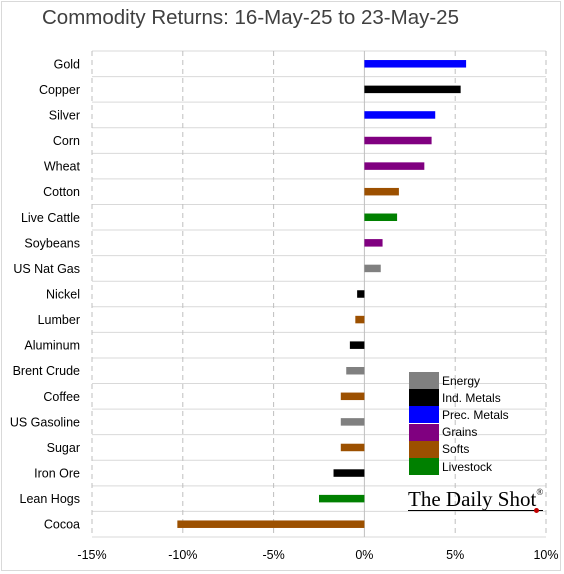 Image resolution: width=564 pixels, height=574 pixels. I want to click on legend-label: Softs, so click(456, 449).